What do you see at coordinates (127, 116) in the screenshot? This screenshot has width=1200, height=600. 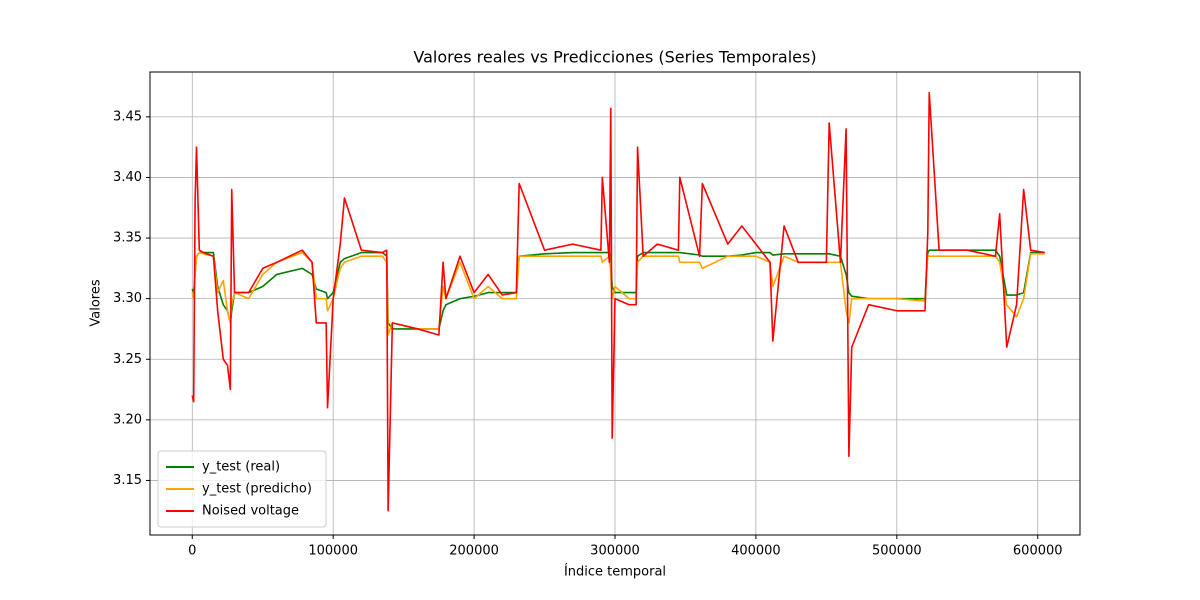 I see `y-tick-label: 3.45` at bounding box center [127, 116].